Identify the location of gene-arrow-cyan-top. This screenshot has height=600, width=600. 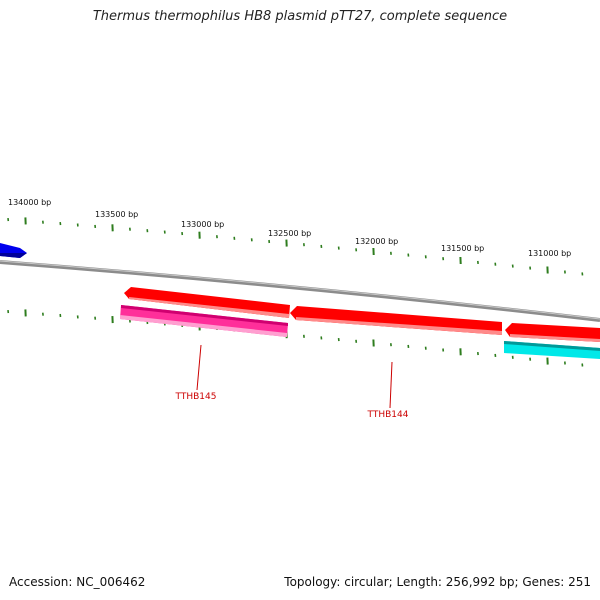
(552, 346).